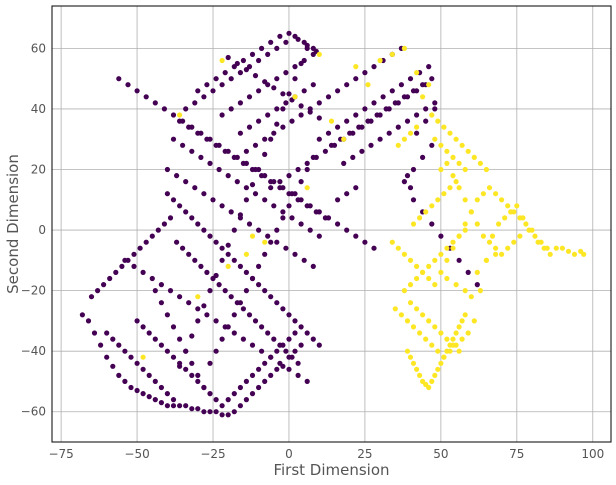  What do you see at coordinates (516, 454) in the screenshot?
I see `x-tick-label: 75` at bounding box center [516, 454].